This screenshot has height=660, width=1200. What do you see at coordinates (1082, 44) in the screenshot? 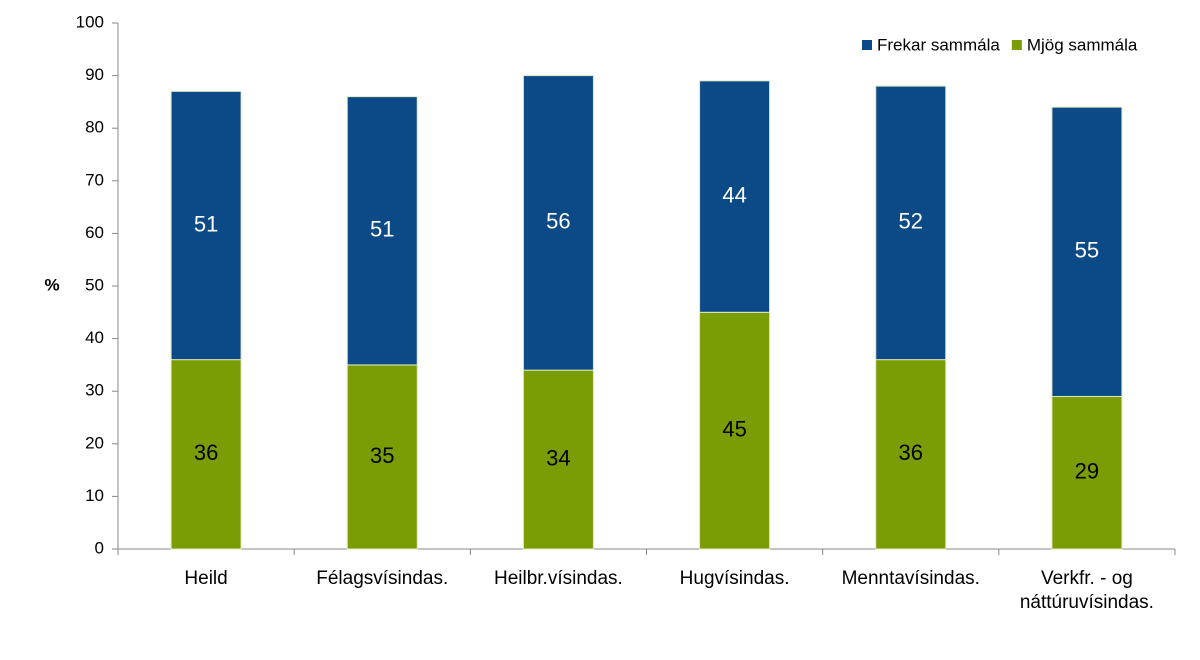
I see `legend-label: Mjög sammála` at bounding box center [1082, 44].